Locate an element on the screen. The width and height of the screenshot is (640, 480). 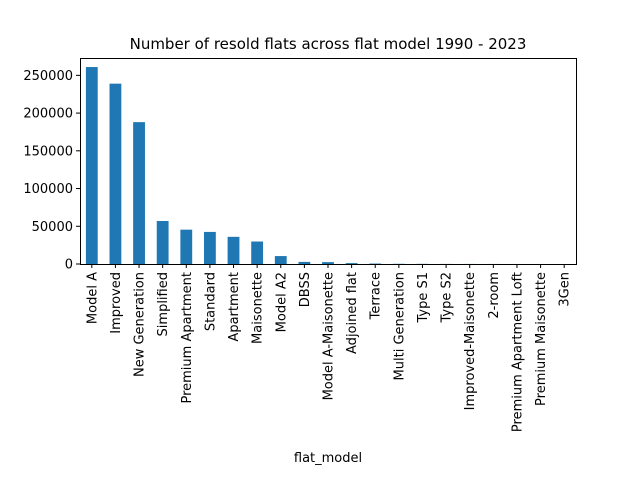
x-tick-label: Improved-Maisonette is located at coordinates (470, 341).